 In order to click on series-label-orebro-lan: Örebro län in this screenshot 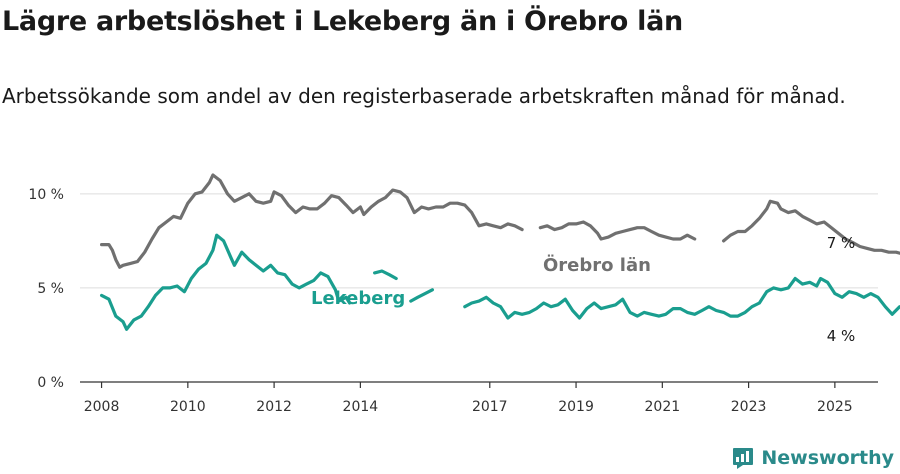, I will do `click(597, 265)`.